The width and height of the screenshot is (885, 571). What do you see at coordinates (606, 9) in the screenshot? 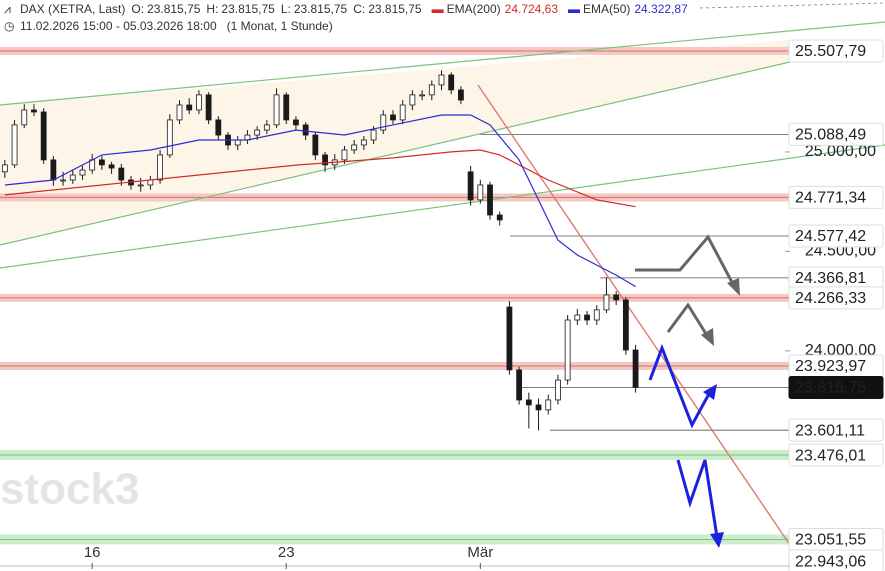
I see `legend-name: EMA(50)` at bounding box center [606, 9].